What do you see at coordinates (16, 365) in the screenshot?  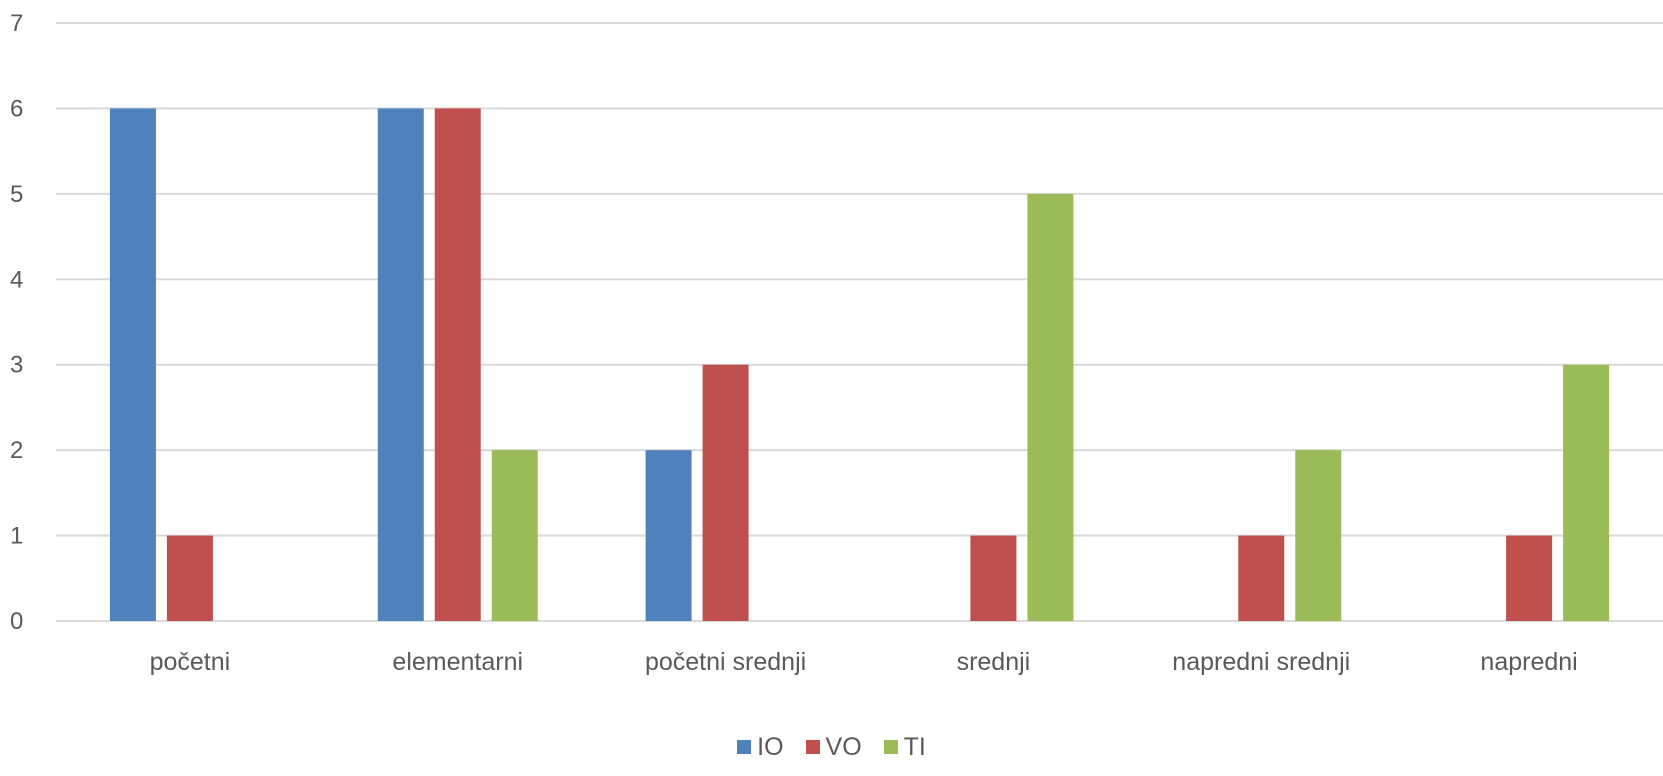 I see `y-tick-label: 3` at bounding box center [16, 365].